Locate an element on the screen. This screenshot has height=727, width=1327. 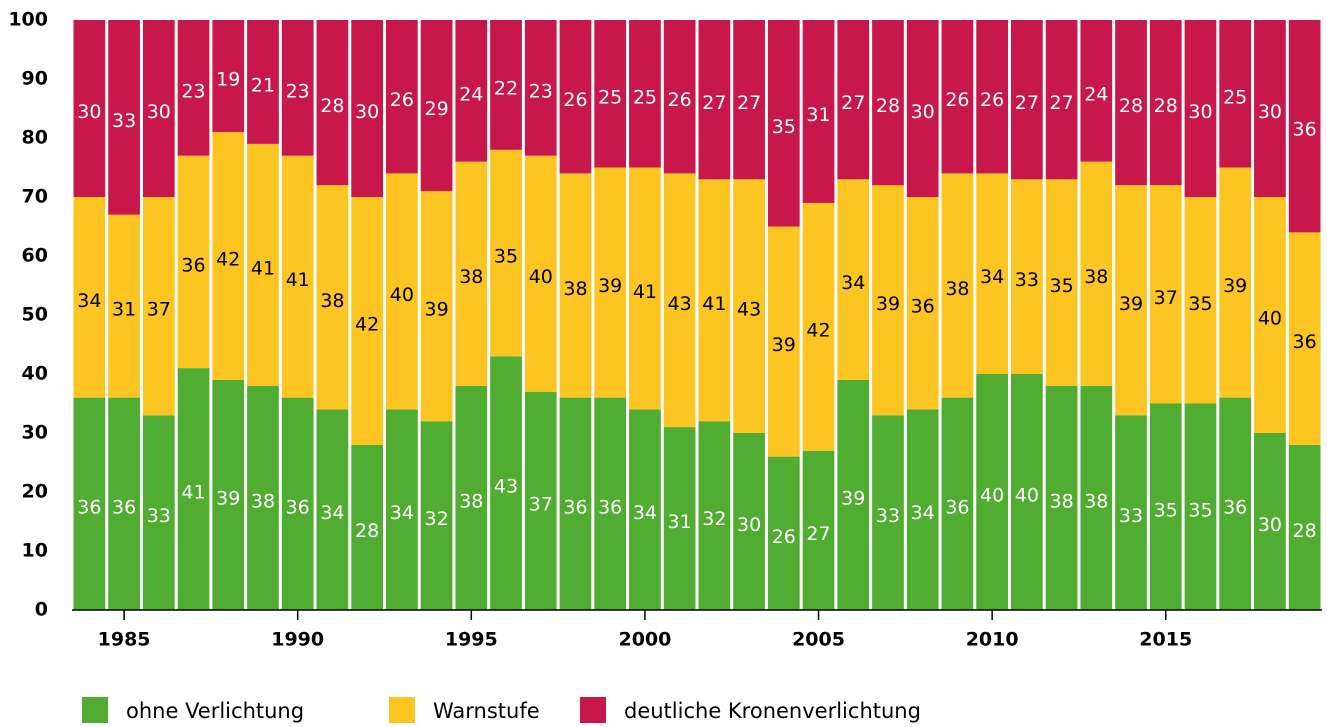
y-tick-label: 60 is located at coordinates (35, 256).